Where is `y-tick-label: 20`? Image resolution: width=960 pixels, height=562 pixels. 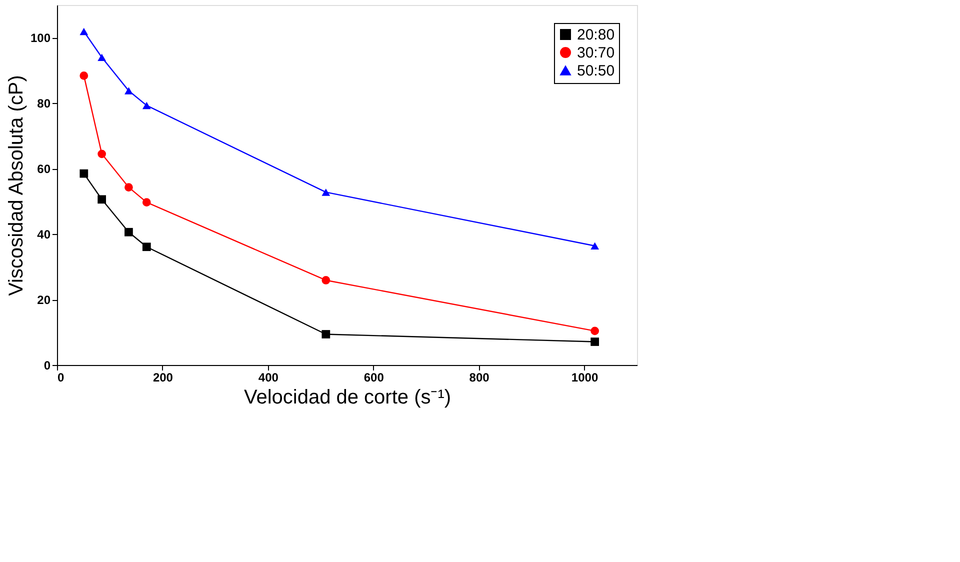 y-tick-label: 20 is located at coordinates (44, 300).